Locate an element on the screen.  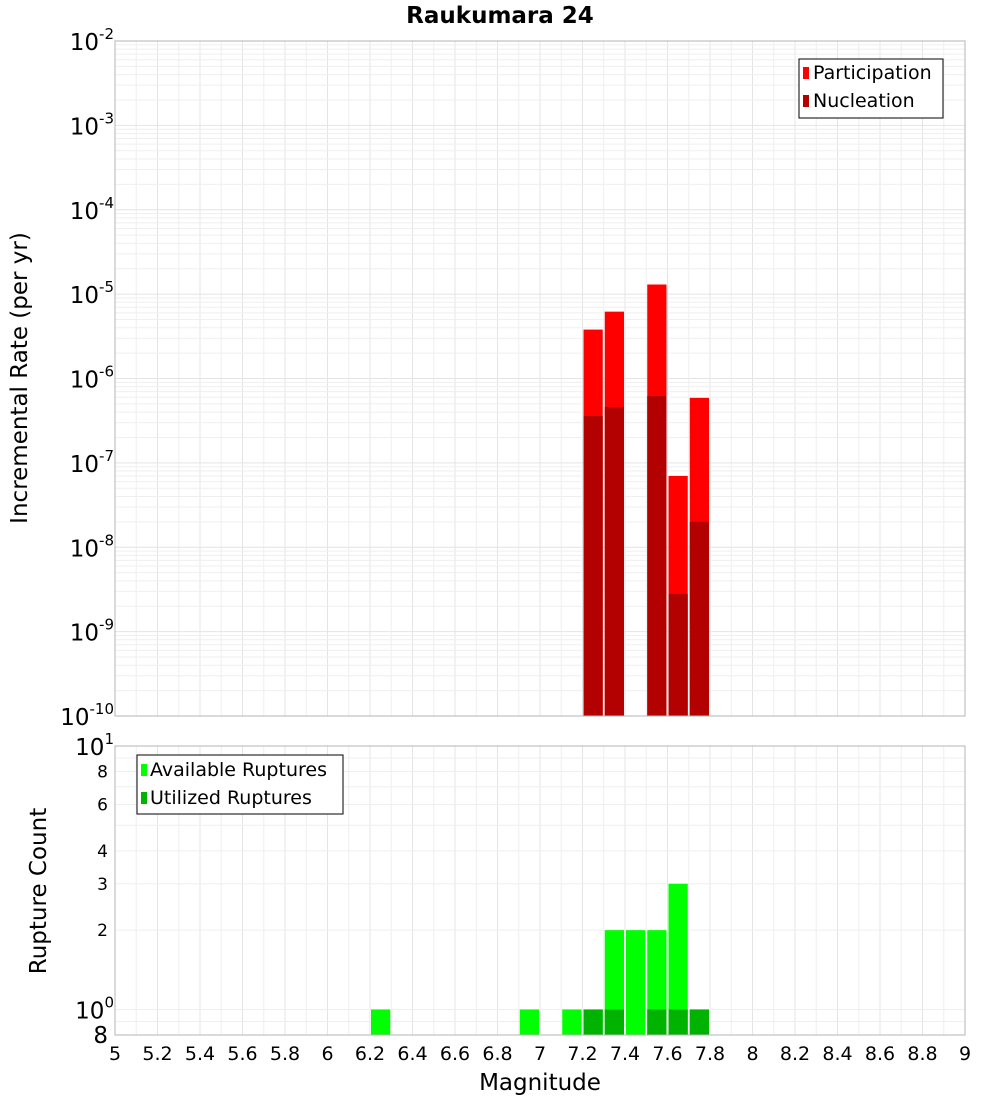
count-legend: Available Ruptures Utilized Ruptures is located at coordinates (240, 784).